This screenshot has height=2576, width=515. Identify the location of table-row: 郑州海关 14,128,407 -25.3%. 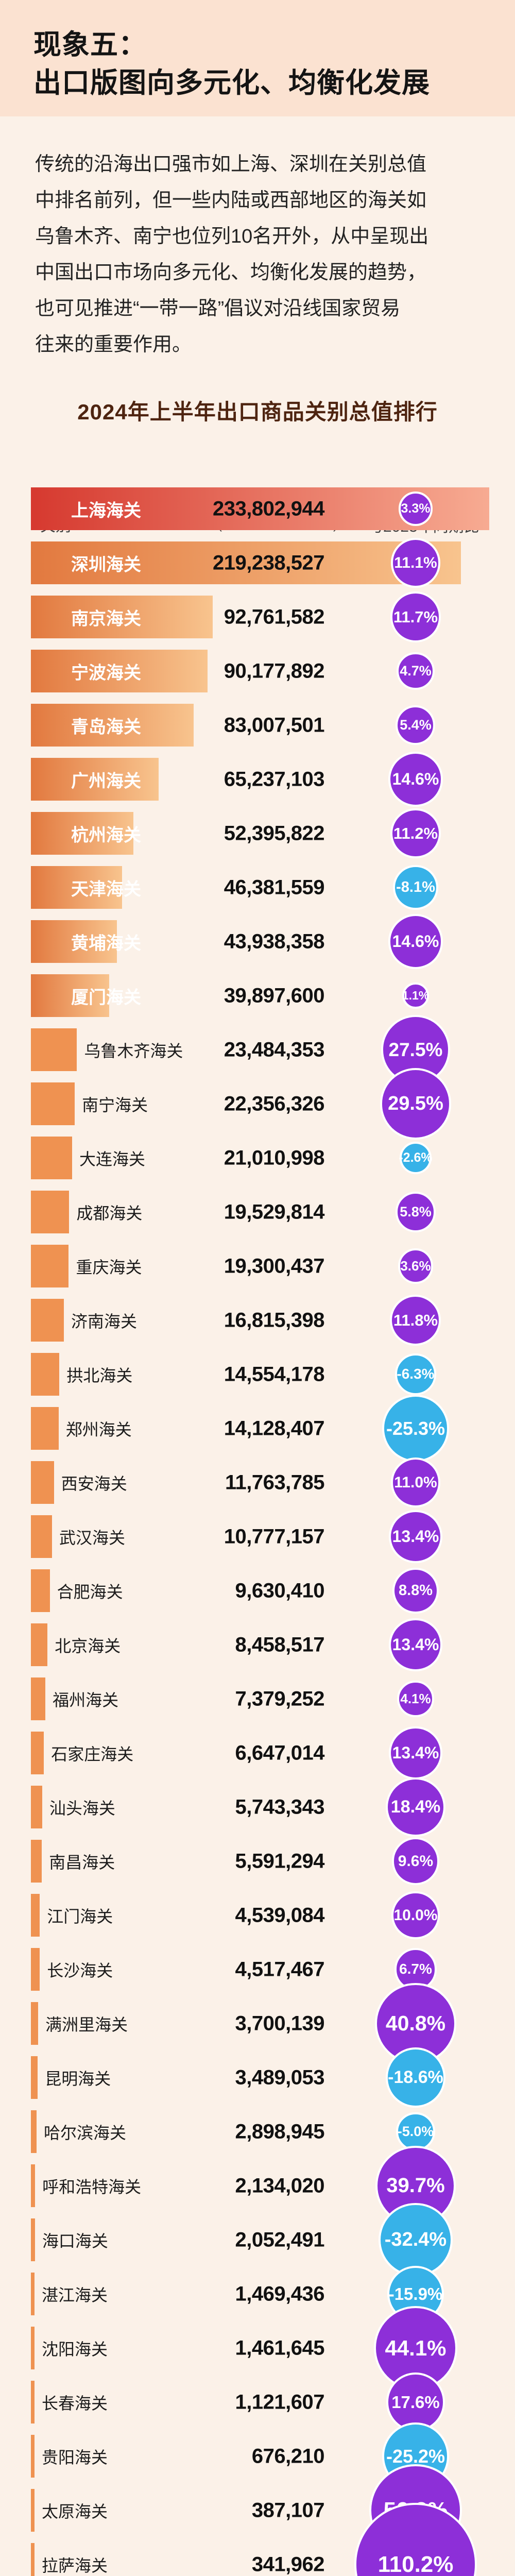
(257, 1428).